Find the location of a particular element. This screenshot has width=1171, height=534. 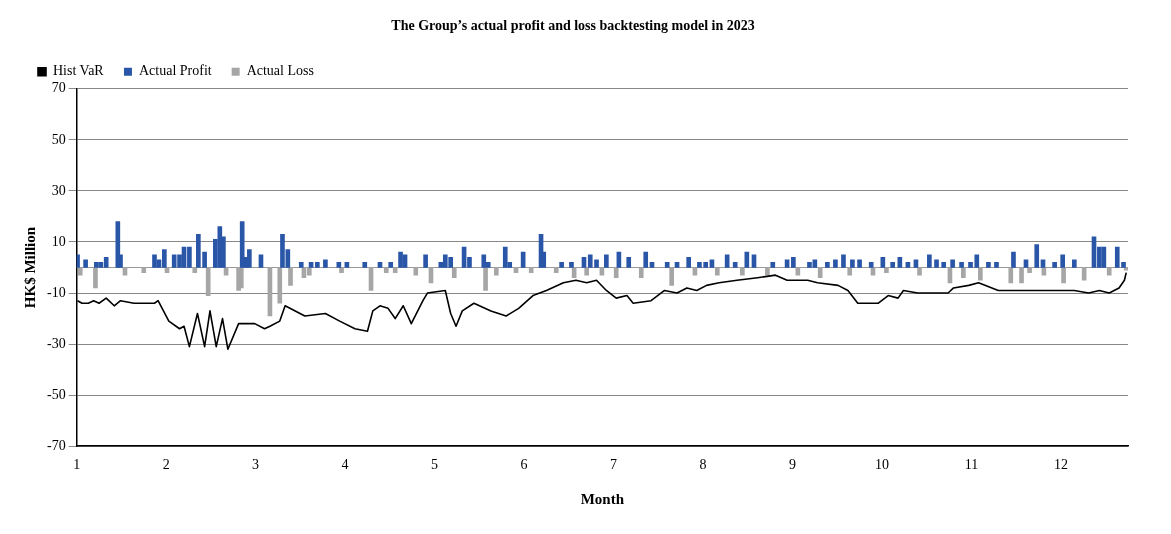

x-tick-label: 4 is located at coordinates (345, 465).